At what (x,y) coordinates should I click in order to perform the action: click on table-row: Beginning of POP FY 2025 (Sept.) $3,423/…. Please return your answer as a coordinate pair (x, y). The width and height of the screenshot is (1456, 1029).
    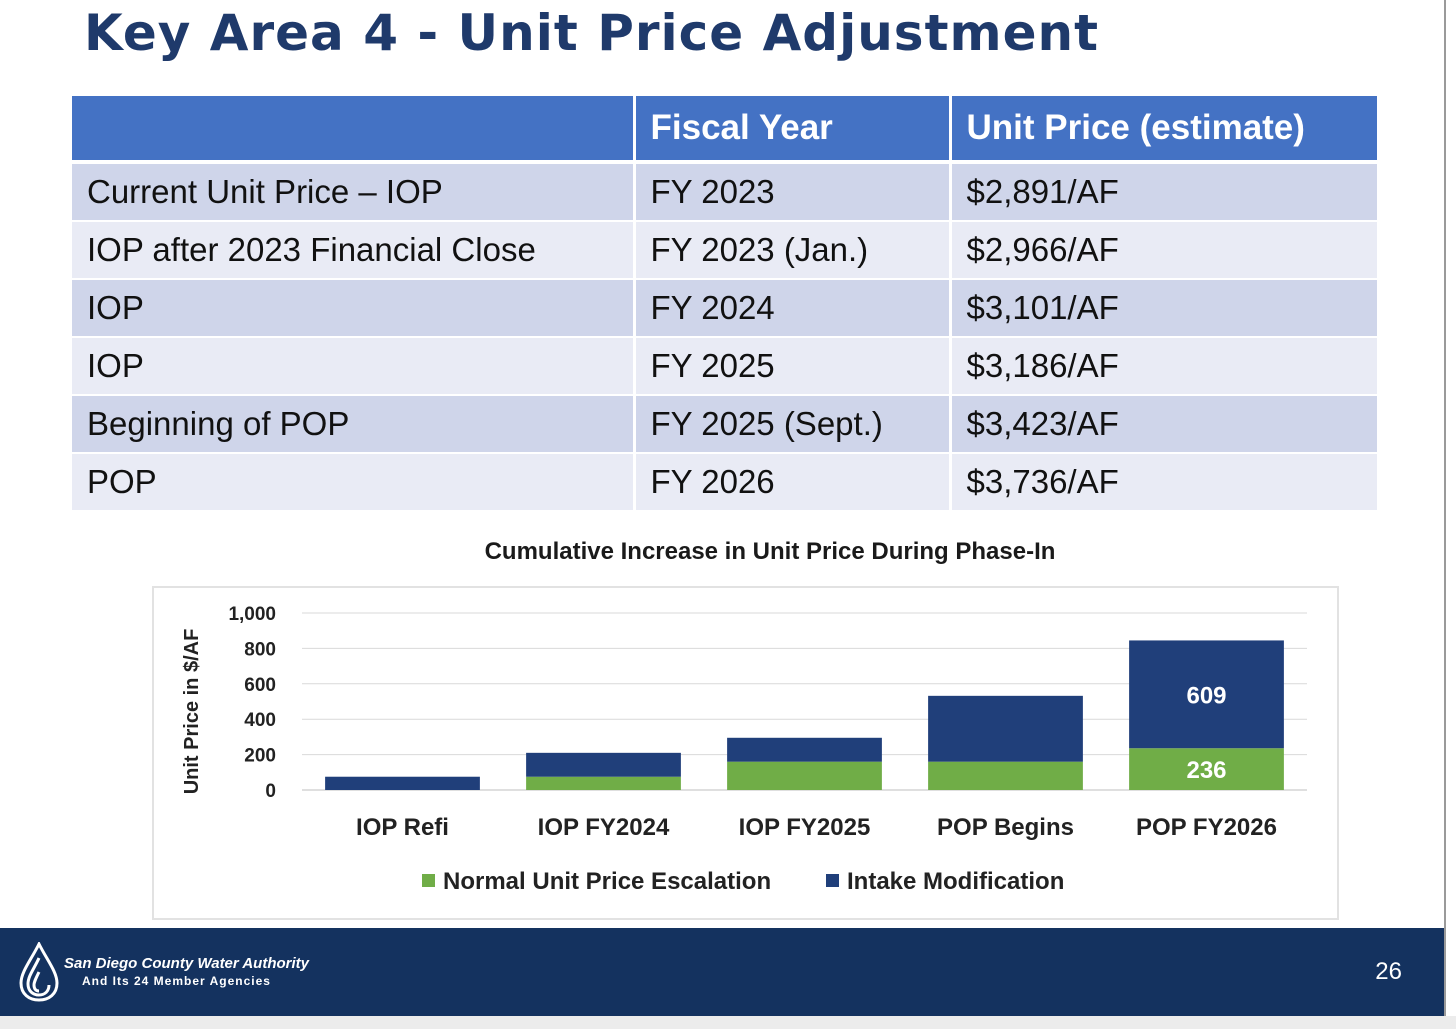
    Looking at the image, I should click on (724, 423).